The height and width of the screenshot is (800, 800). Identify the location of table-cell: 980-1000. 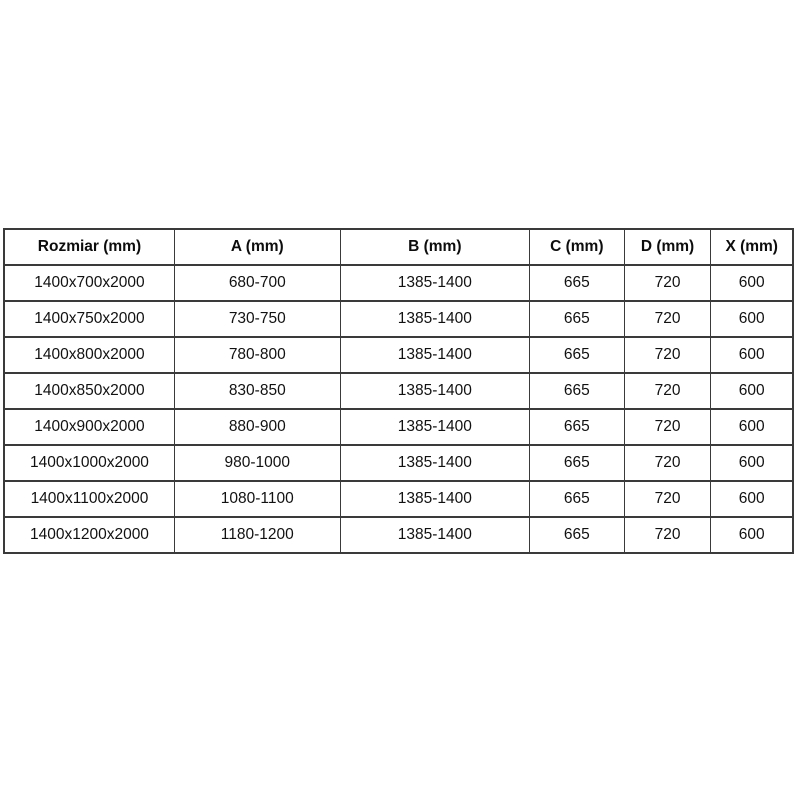
(257, 463).